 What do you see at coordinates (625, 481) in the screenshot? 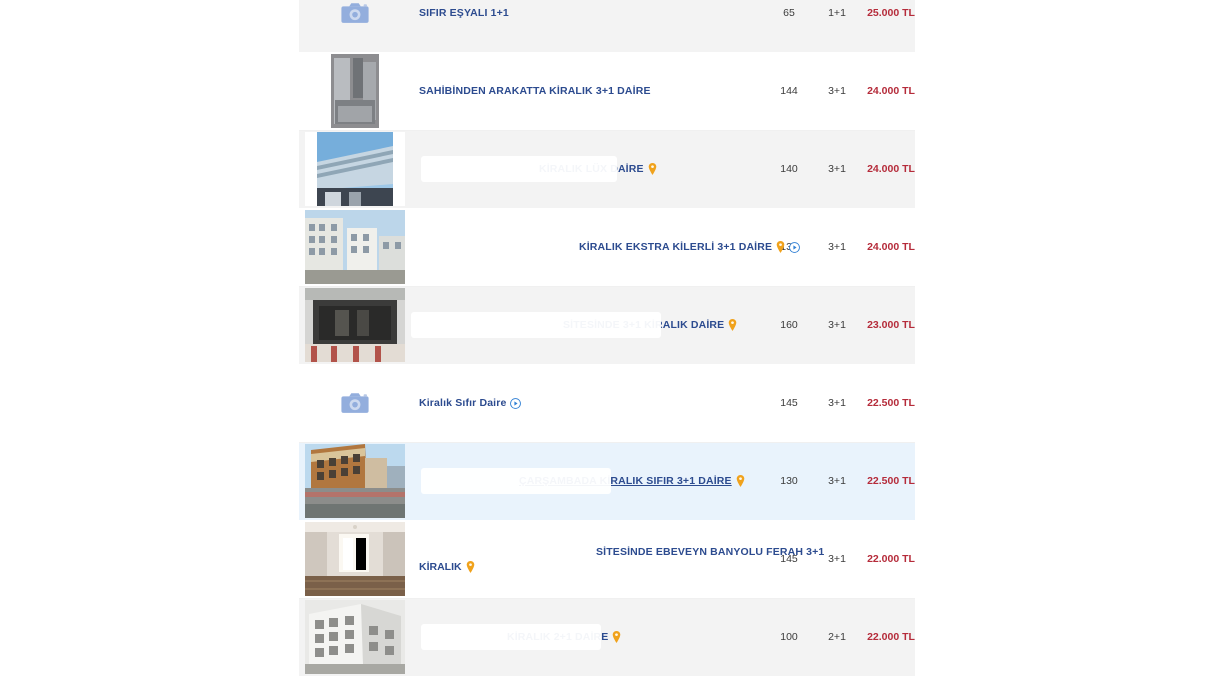
I see `listing-title-text: ÇARŞAMBADA KİRALIK SIFIR 3+1 DAİRE` at bounding box center [625, 481].